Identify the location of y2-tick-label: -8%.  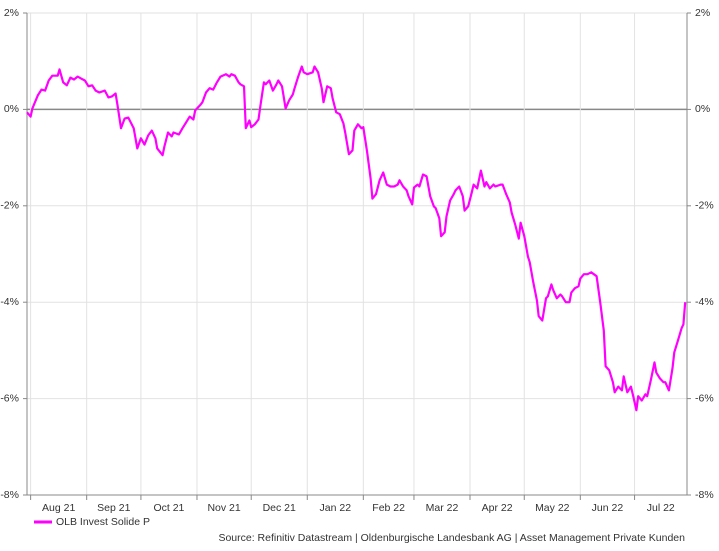
(704, 495).